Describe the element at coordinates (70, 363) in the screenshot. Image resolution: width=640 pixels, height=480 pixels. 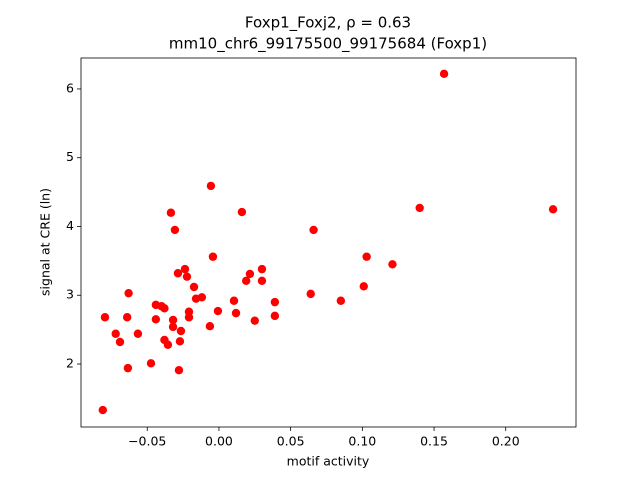
I see `y-tick-label: 2` at that location.